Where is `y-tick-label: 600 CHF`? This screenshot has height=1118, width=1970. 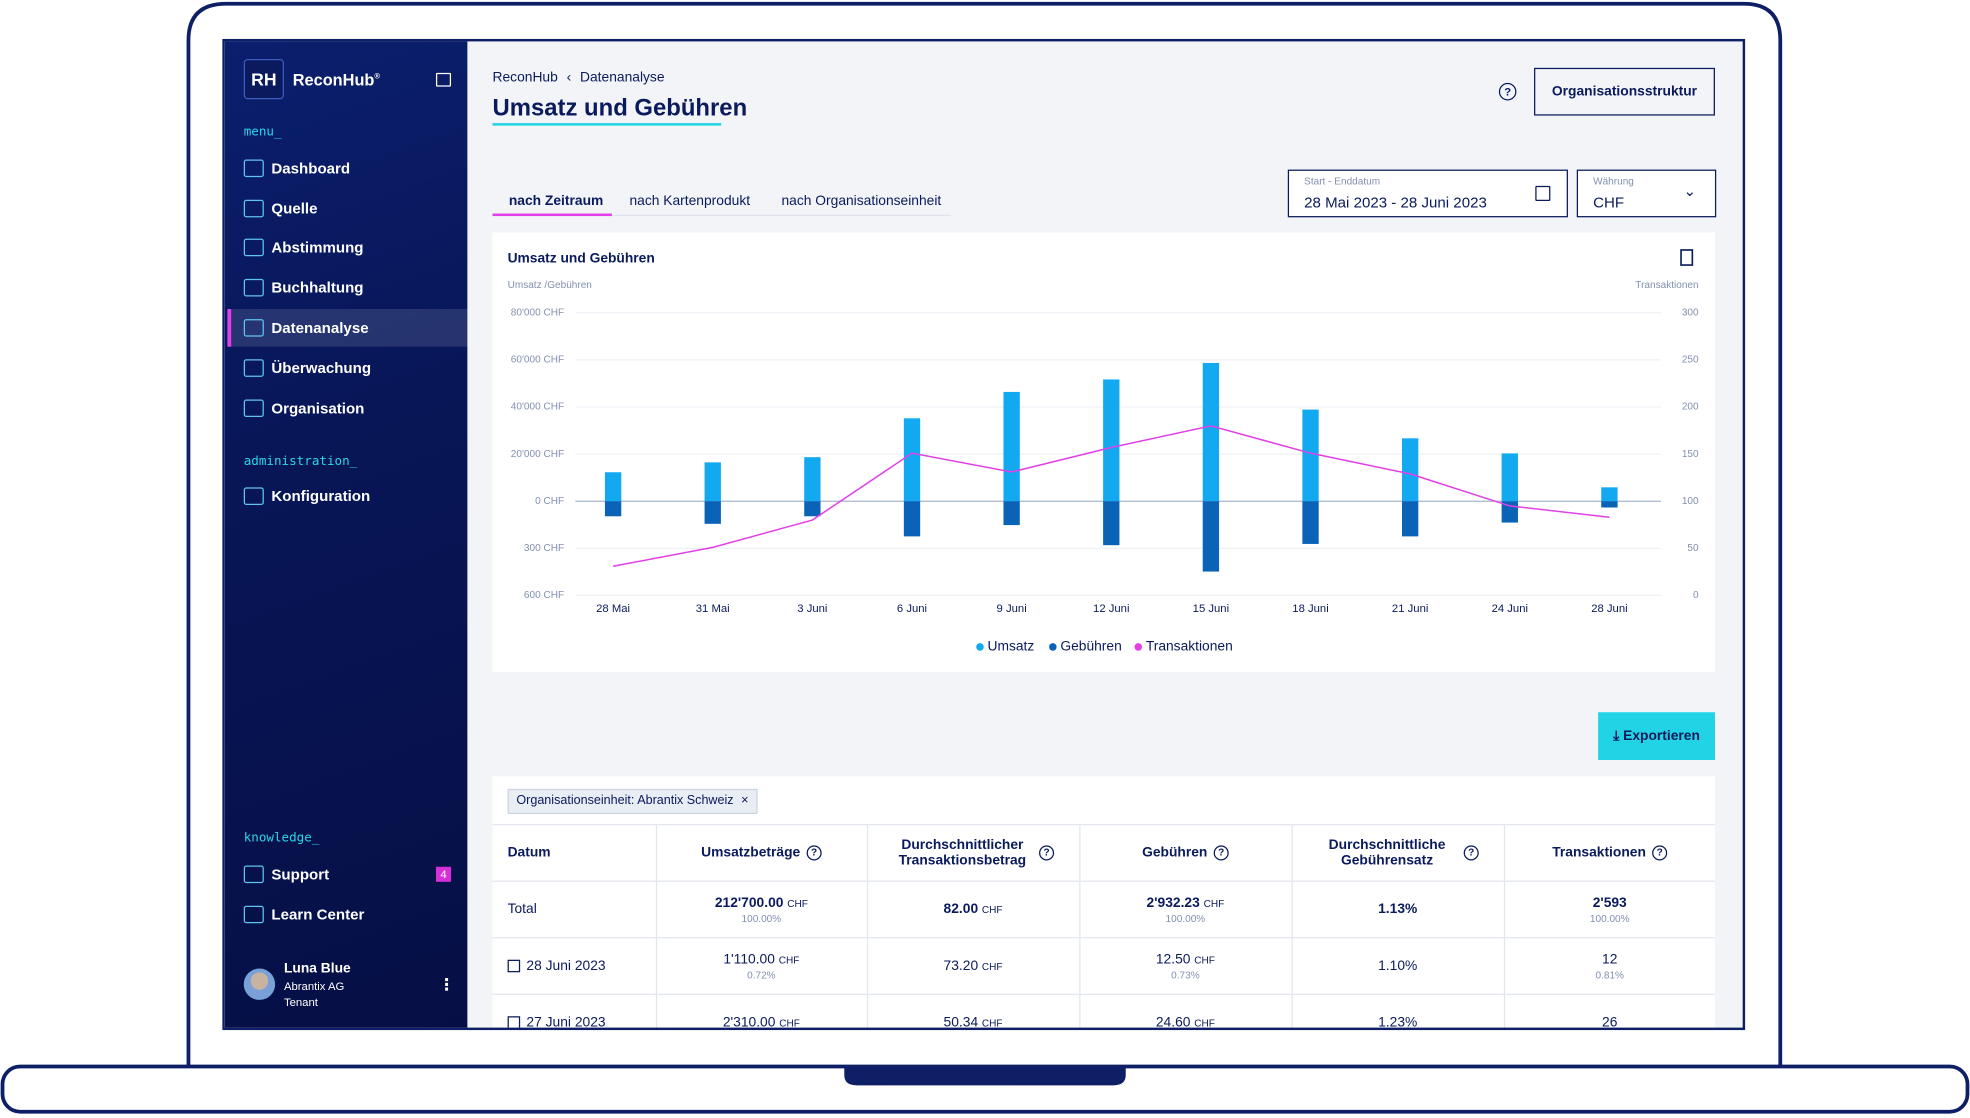 y-tick-label: 600 CHF is located at coordinates (544, 595).